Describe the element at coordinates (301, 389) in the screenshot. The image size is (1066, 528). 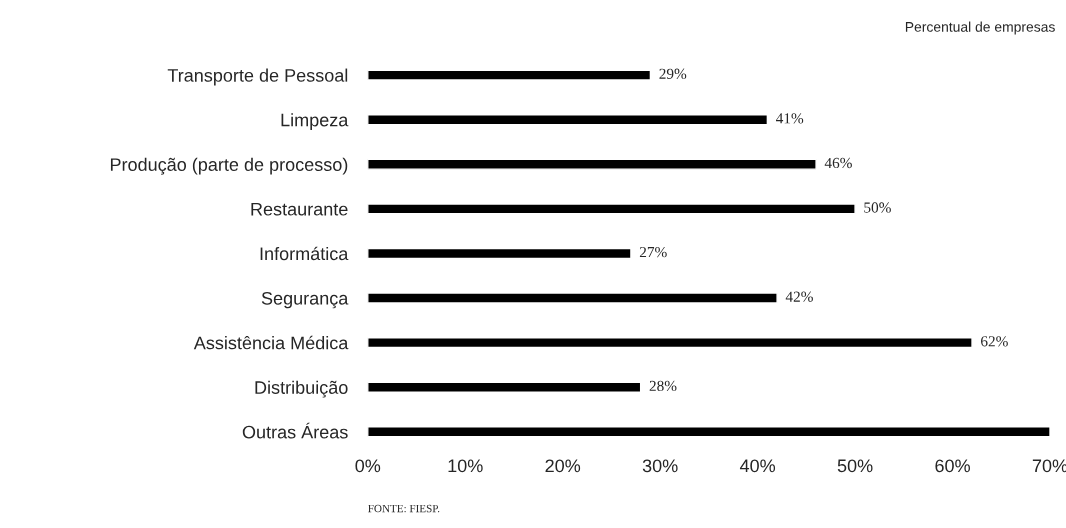
I see `y-tick-label: Distribuição` at that location.